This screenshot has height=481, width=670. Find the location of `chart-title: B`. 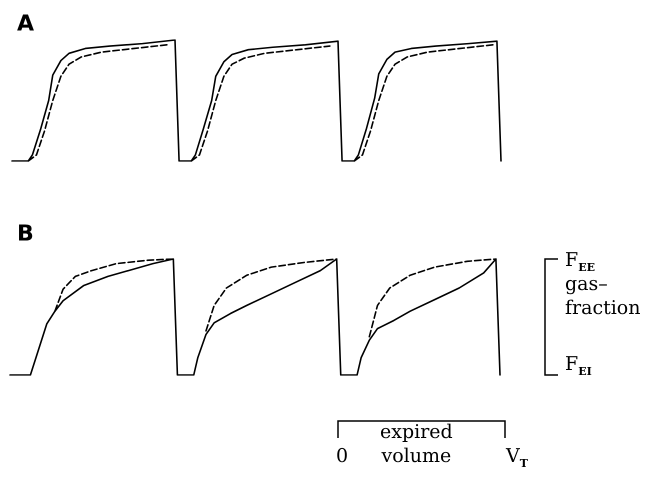

chart-title: B is located at coordinates (25, 234).